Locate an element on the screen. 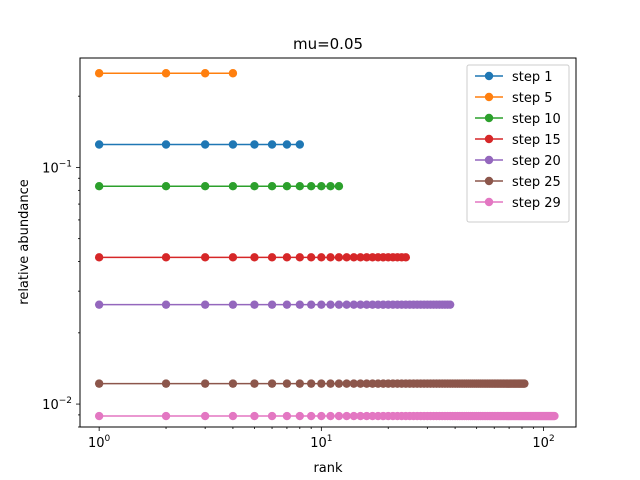 This screenshot has height=480, width=640. x-tick-label: 10¹ is located at coordinates (321, 442).